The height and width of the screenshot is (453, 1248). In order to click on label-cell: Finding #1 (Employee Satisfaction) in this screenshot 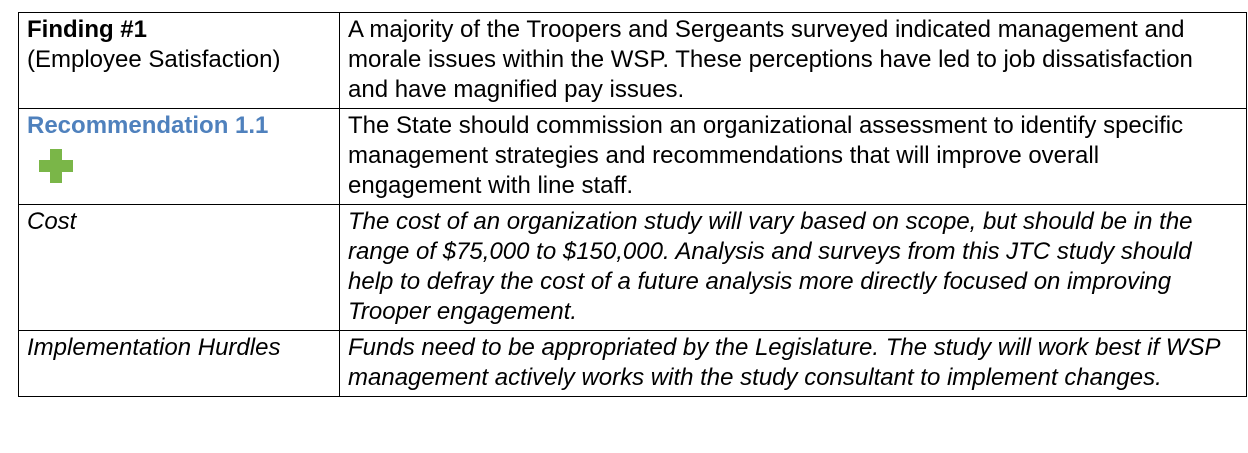, I will do `click(179, 60)`.